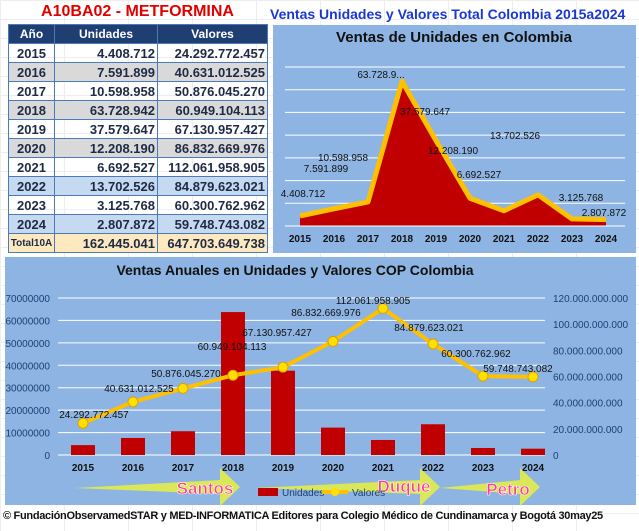  Describe the element at coordinates (106, 148) in the screenshot. I see `cell-units: 12.208.190` at that location.